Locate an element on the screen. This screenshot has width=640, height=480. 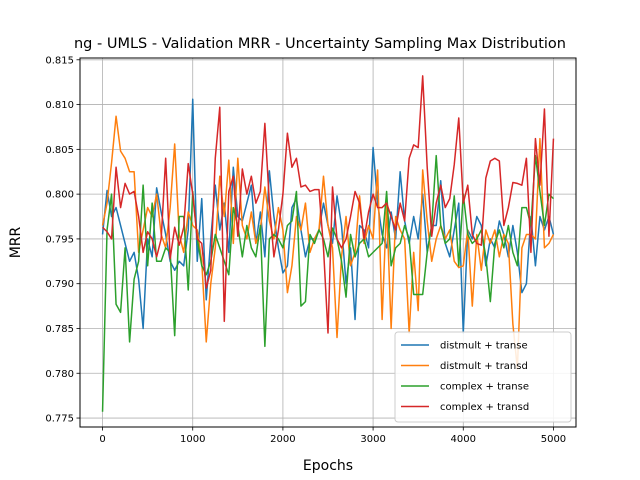
x-axis-ticks: 0 1000 2000 3000 4000 5000 is located at coordinates (332, 436).